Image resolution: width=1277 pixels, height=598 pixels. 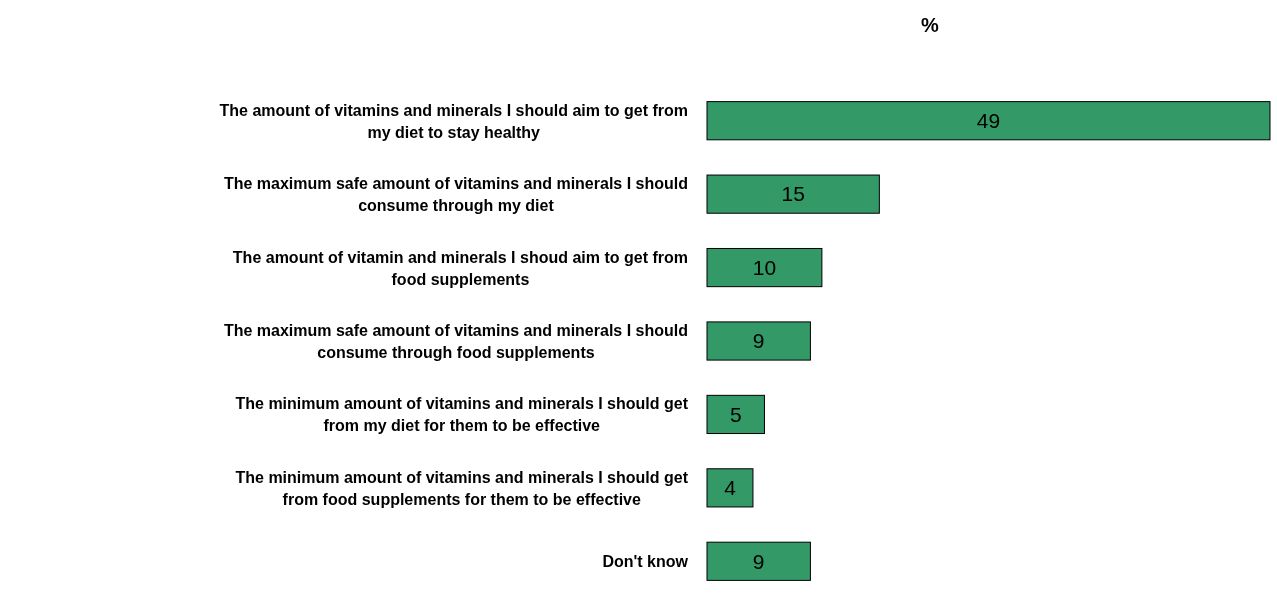 I want to click on data-label: 4, so click(x=730, y=488).